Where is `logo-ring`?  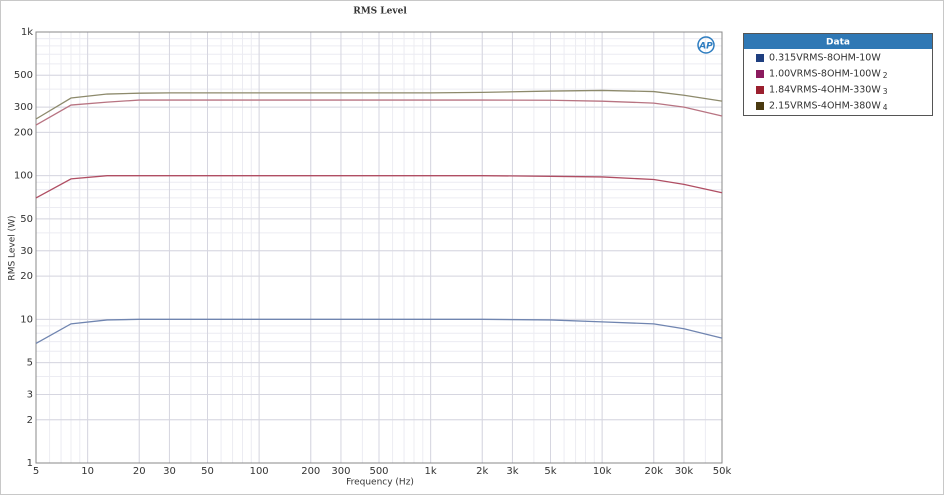 logo-ring is located at coordinates (706, 45).